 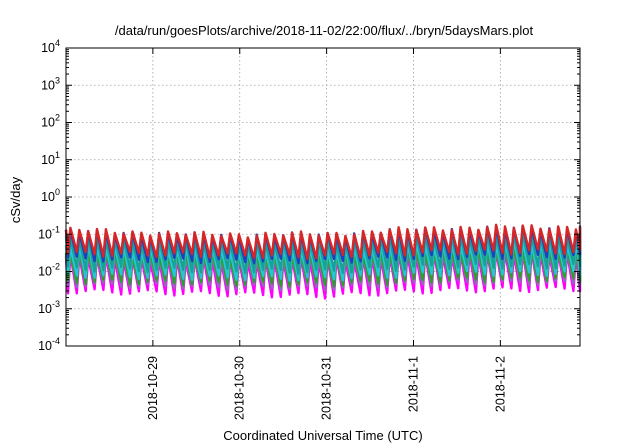 What do you see at coordinates (240, 388) in the screenshot?
I see `x-tick-label: 2018-10-30` at bounding box center [240, 388].